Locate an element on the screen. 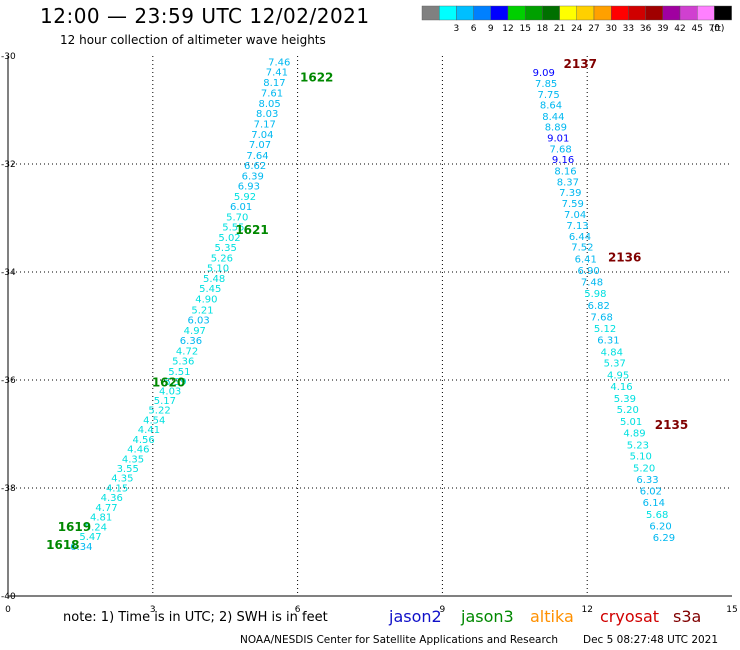  scale-unit: (ft) is located at coordinates (718, 29).